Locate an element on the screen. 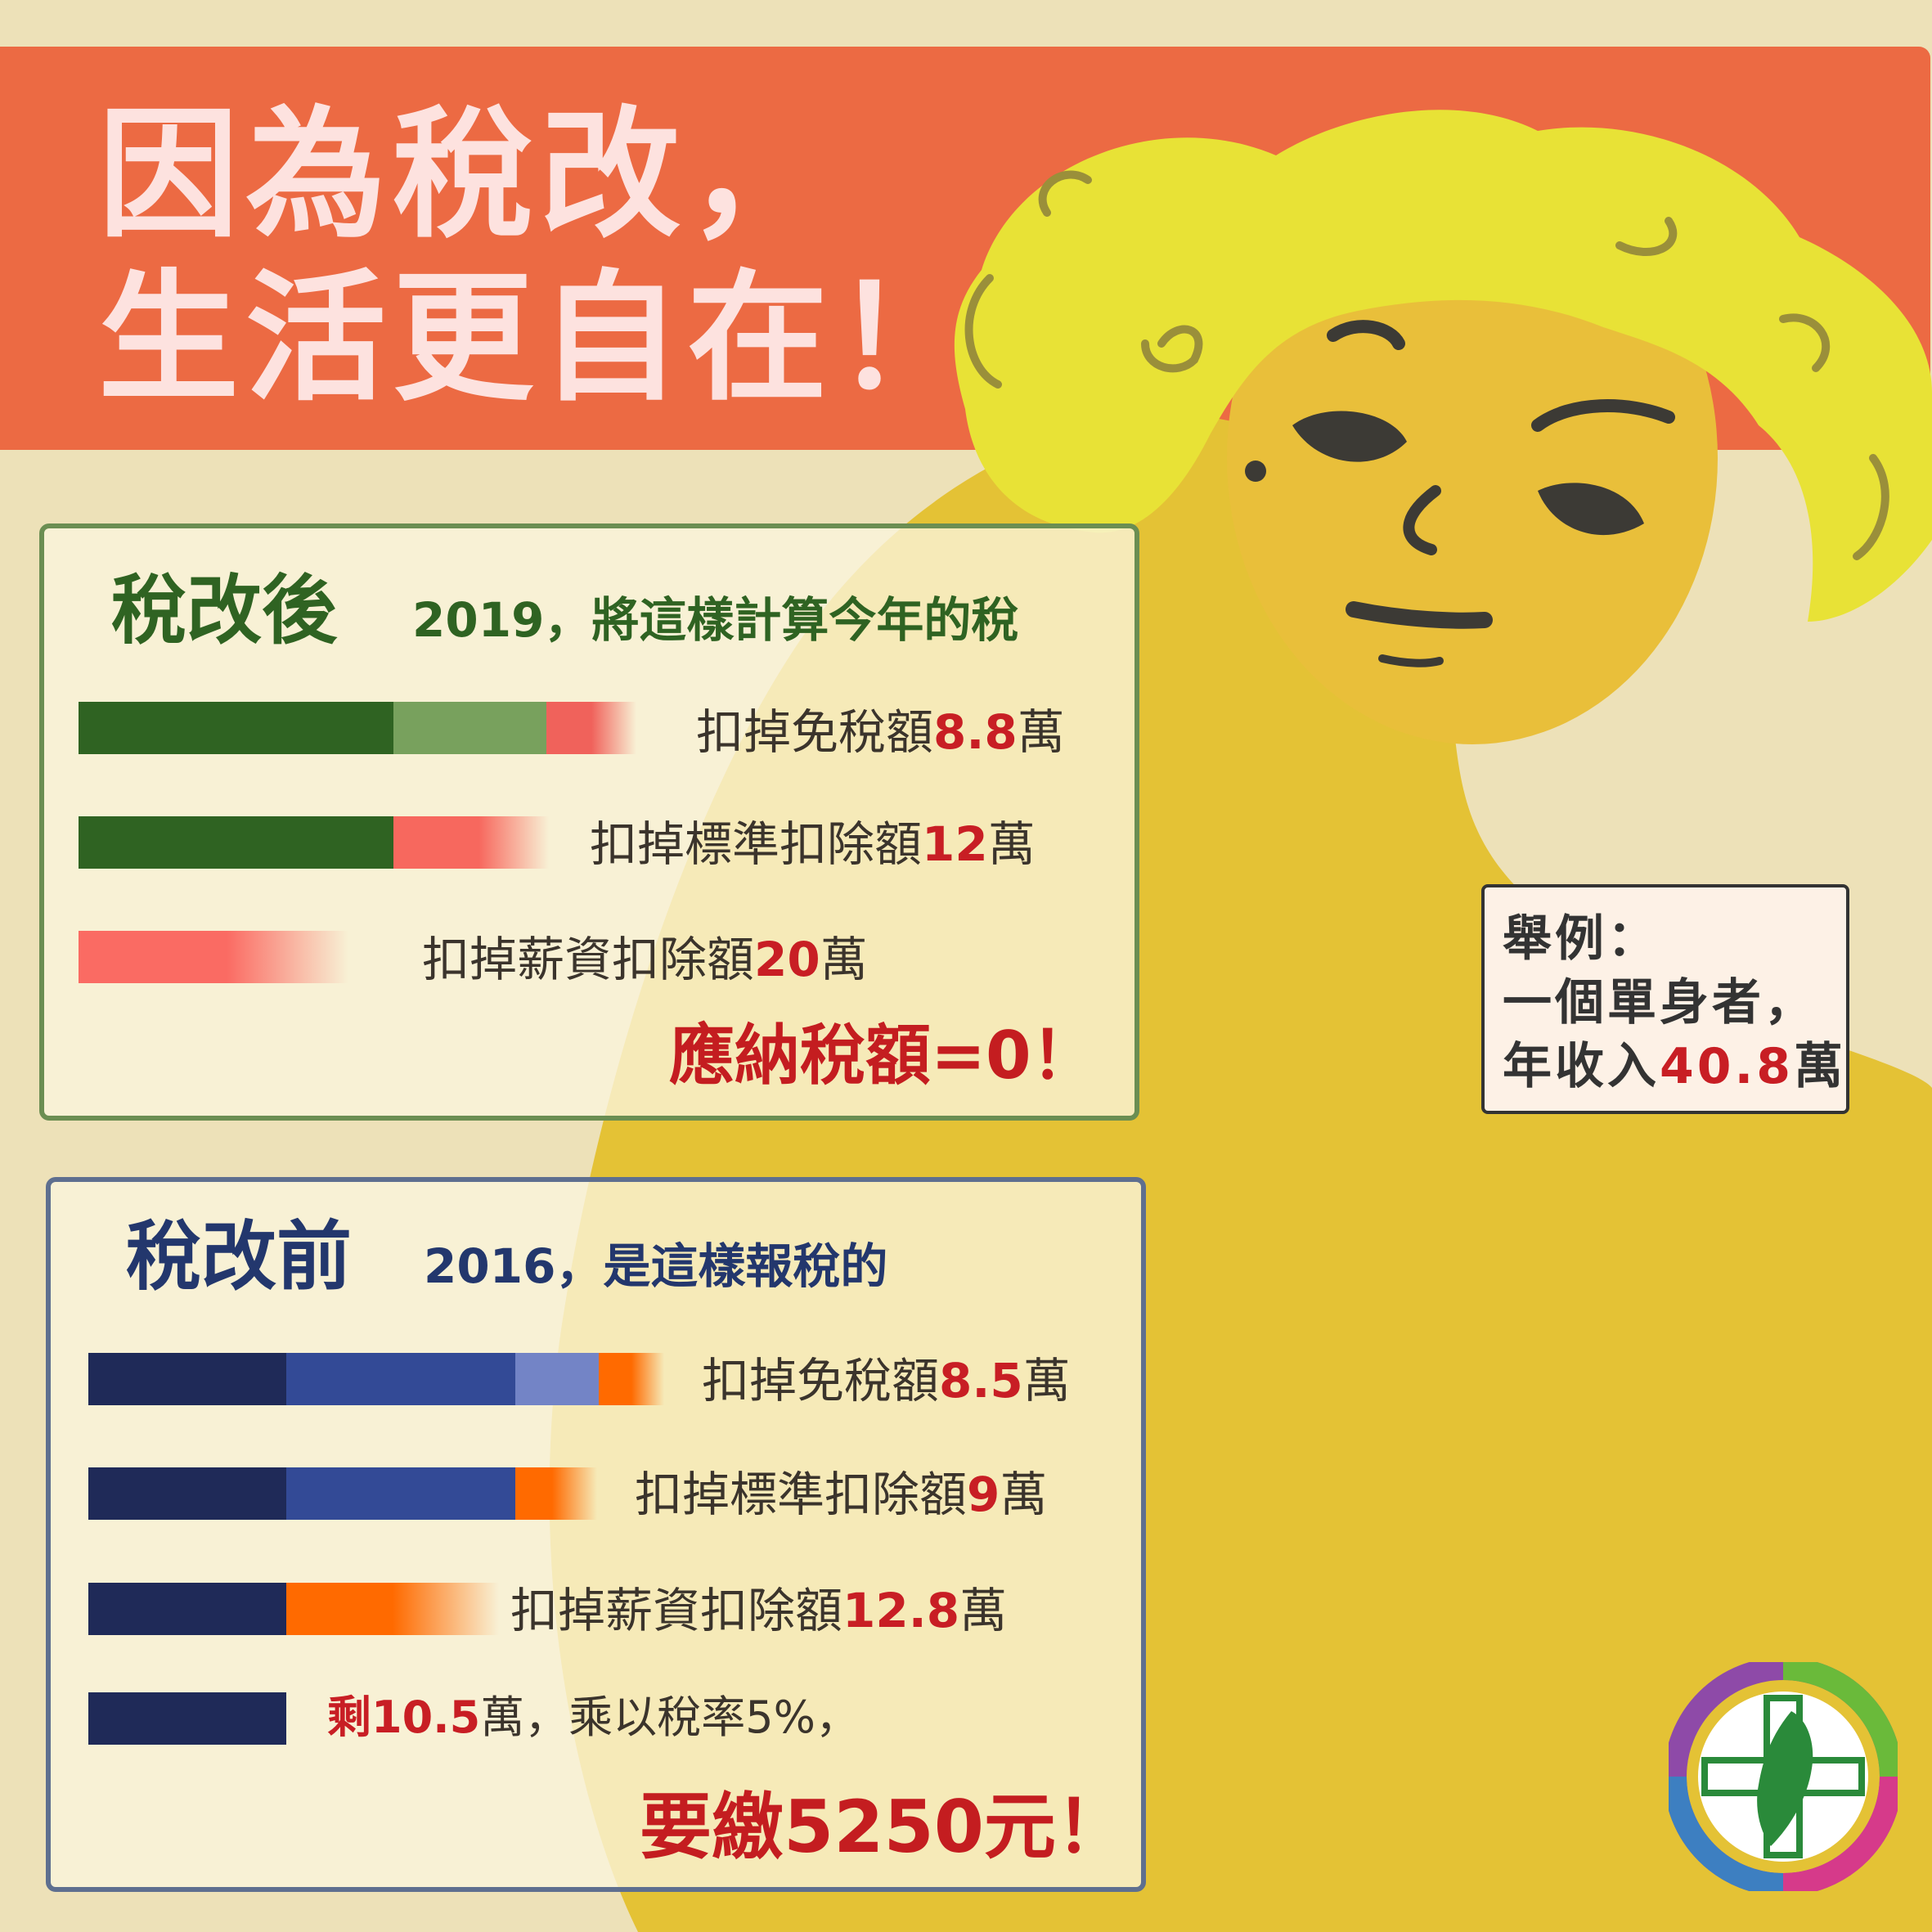 The height and width of the screenshot is (1932, 1932). nose is located at coordinates (1422, 520).